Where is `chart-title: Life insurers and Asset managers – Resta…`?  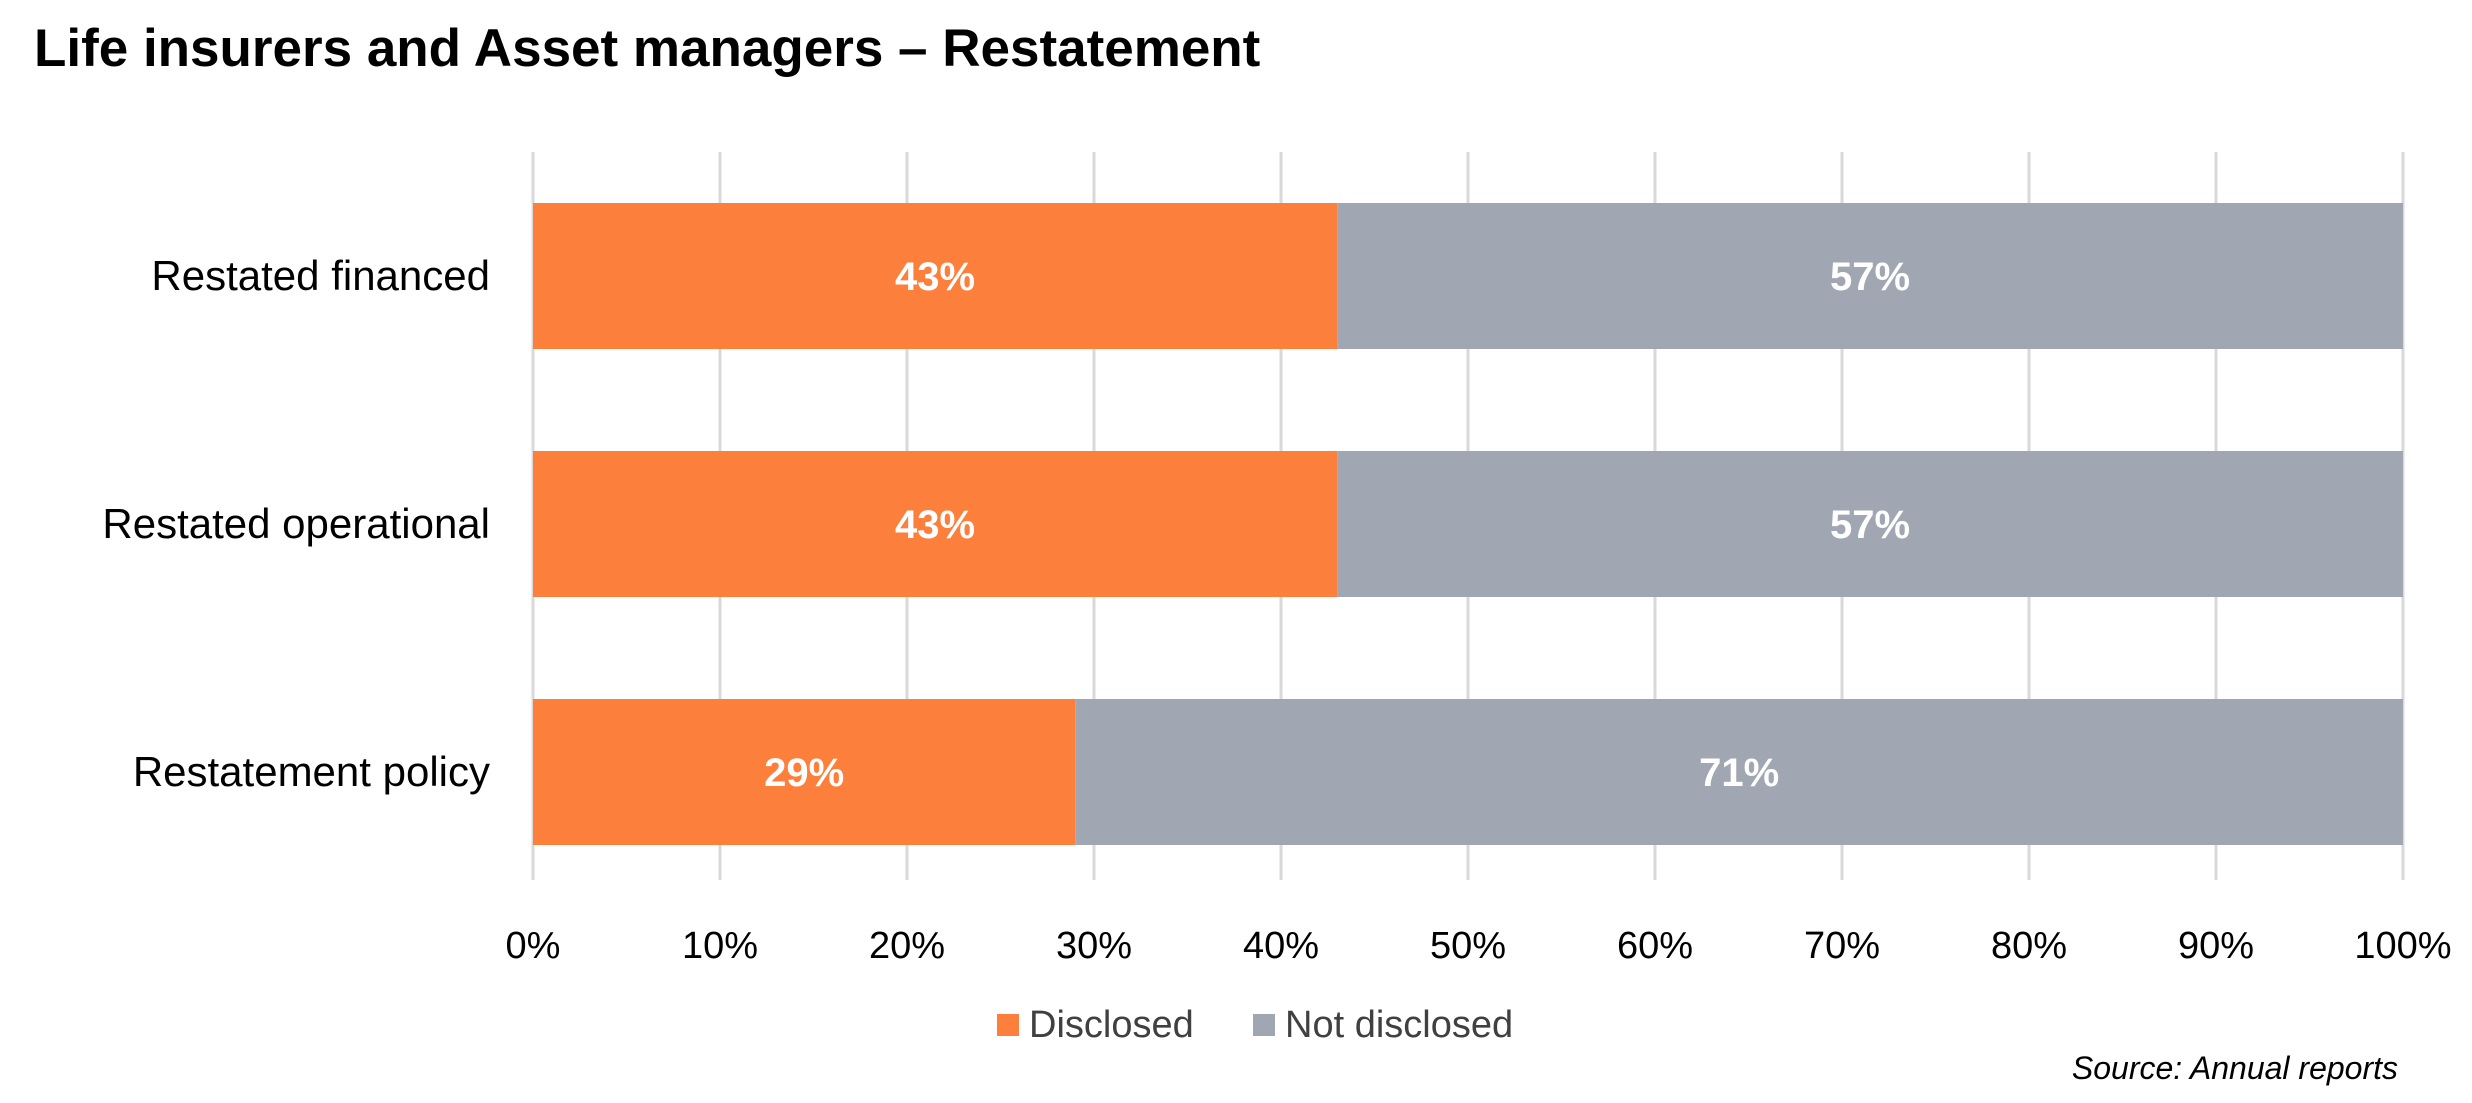 chart-title: Life insurers and Asset managers – Resta… is located at coordinates (647, 48).